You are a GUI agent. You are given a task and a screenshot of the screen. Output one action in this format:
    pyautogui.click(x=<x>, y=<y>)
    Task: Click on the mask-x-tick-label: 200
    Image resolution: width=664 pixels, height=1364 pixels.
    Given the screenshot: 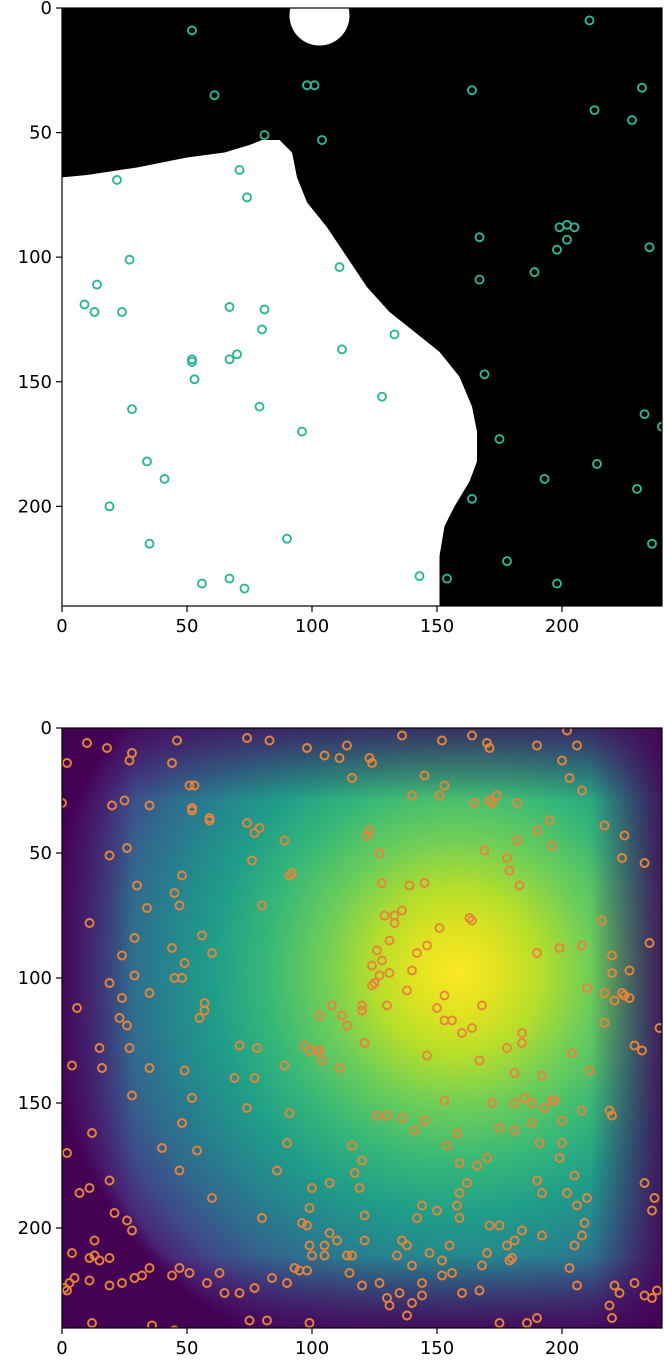 What is the action you would take?
    pyautogui.click(x=562, y=626)
    